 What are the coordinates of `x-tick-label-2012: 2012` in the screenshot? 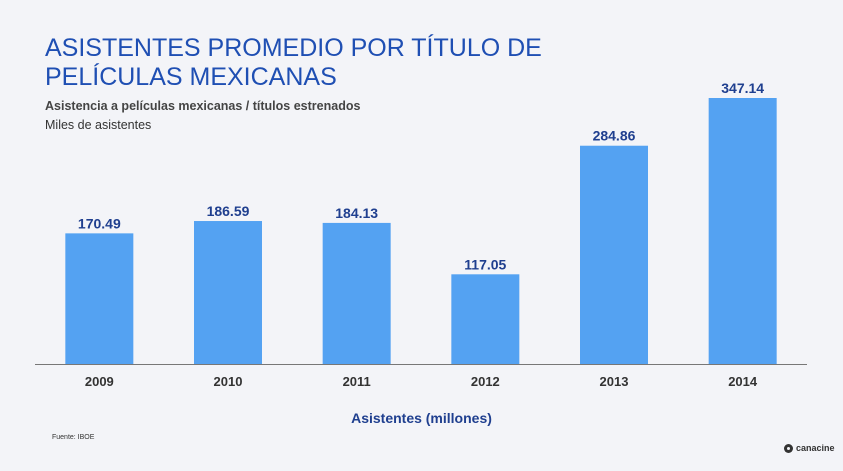 It's located at (485, 381).